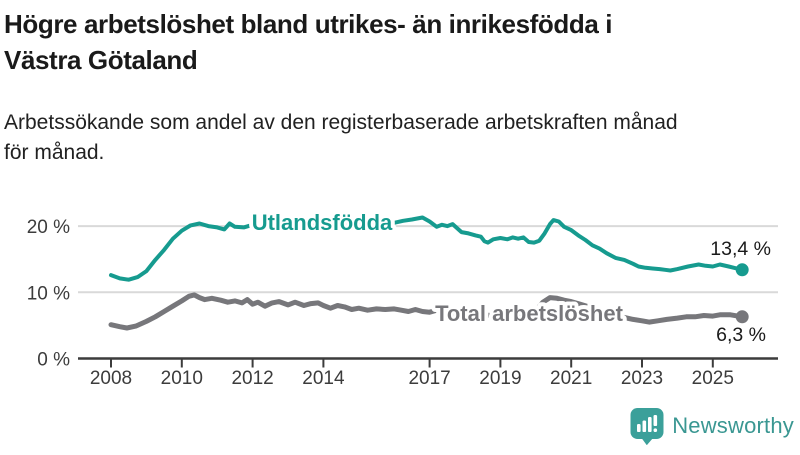  Describe the element at coordinates (529, 313) in the screenshot. I see `series-label-total: Total arbetslöshet` at that location.